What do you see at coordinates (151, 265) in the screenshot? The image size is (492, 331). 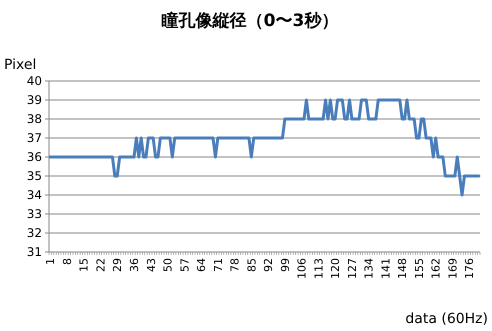 I see `x-tick-label: 43` at bounding box center [151, 265].